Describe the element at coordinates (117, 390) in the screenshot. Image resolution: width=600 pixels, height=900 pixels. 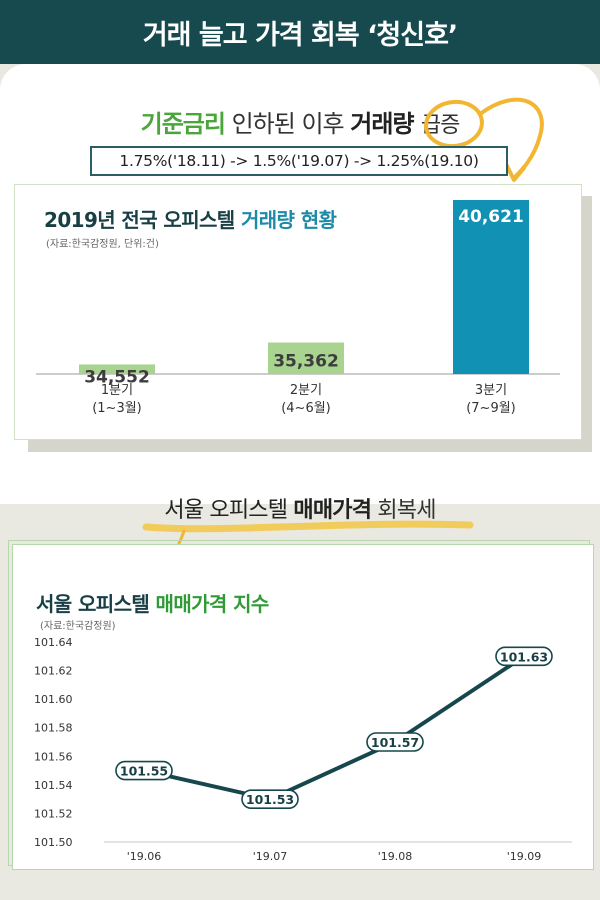
I see `bar-category-label-1: 1분기` at that location.